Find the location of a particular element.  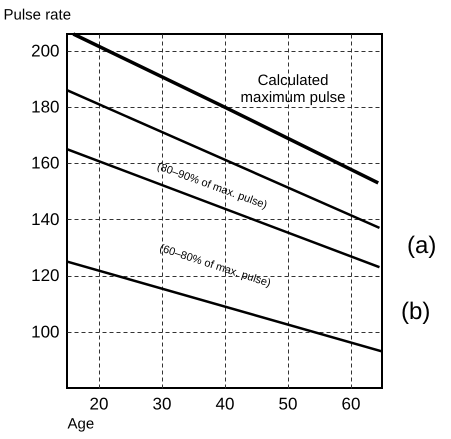

text: (b) is located at coordinates (415, 311).